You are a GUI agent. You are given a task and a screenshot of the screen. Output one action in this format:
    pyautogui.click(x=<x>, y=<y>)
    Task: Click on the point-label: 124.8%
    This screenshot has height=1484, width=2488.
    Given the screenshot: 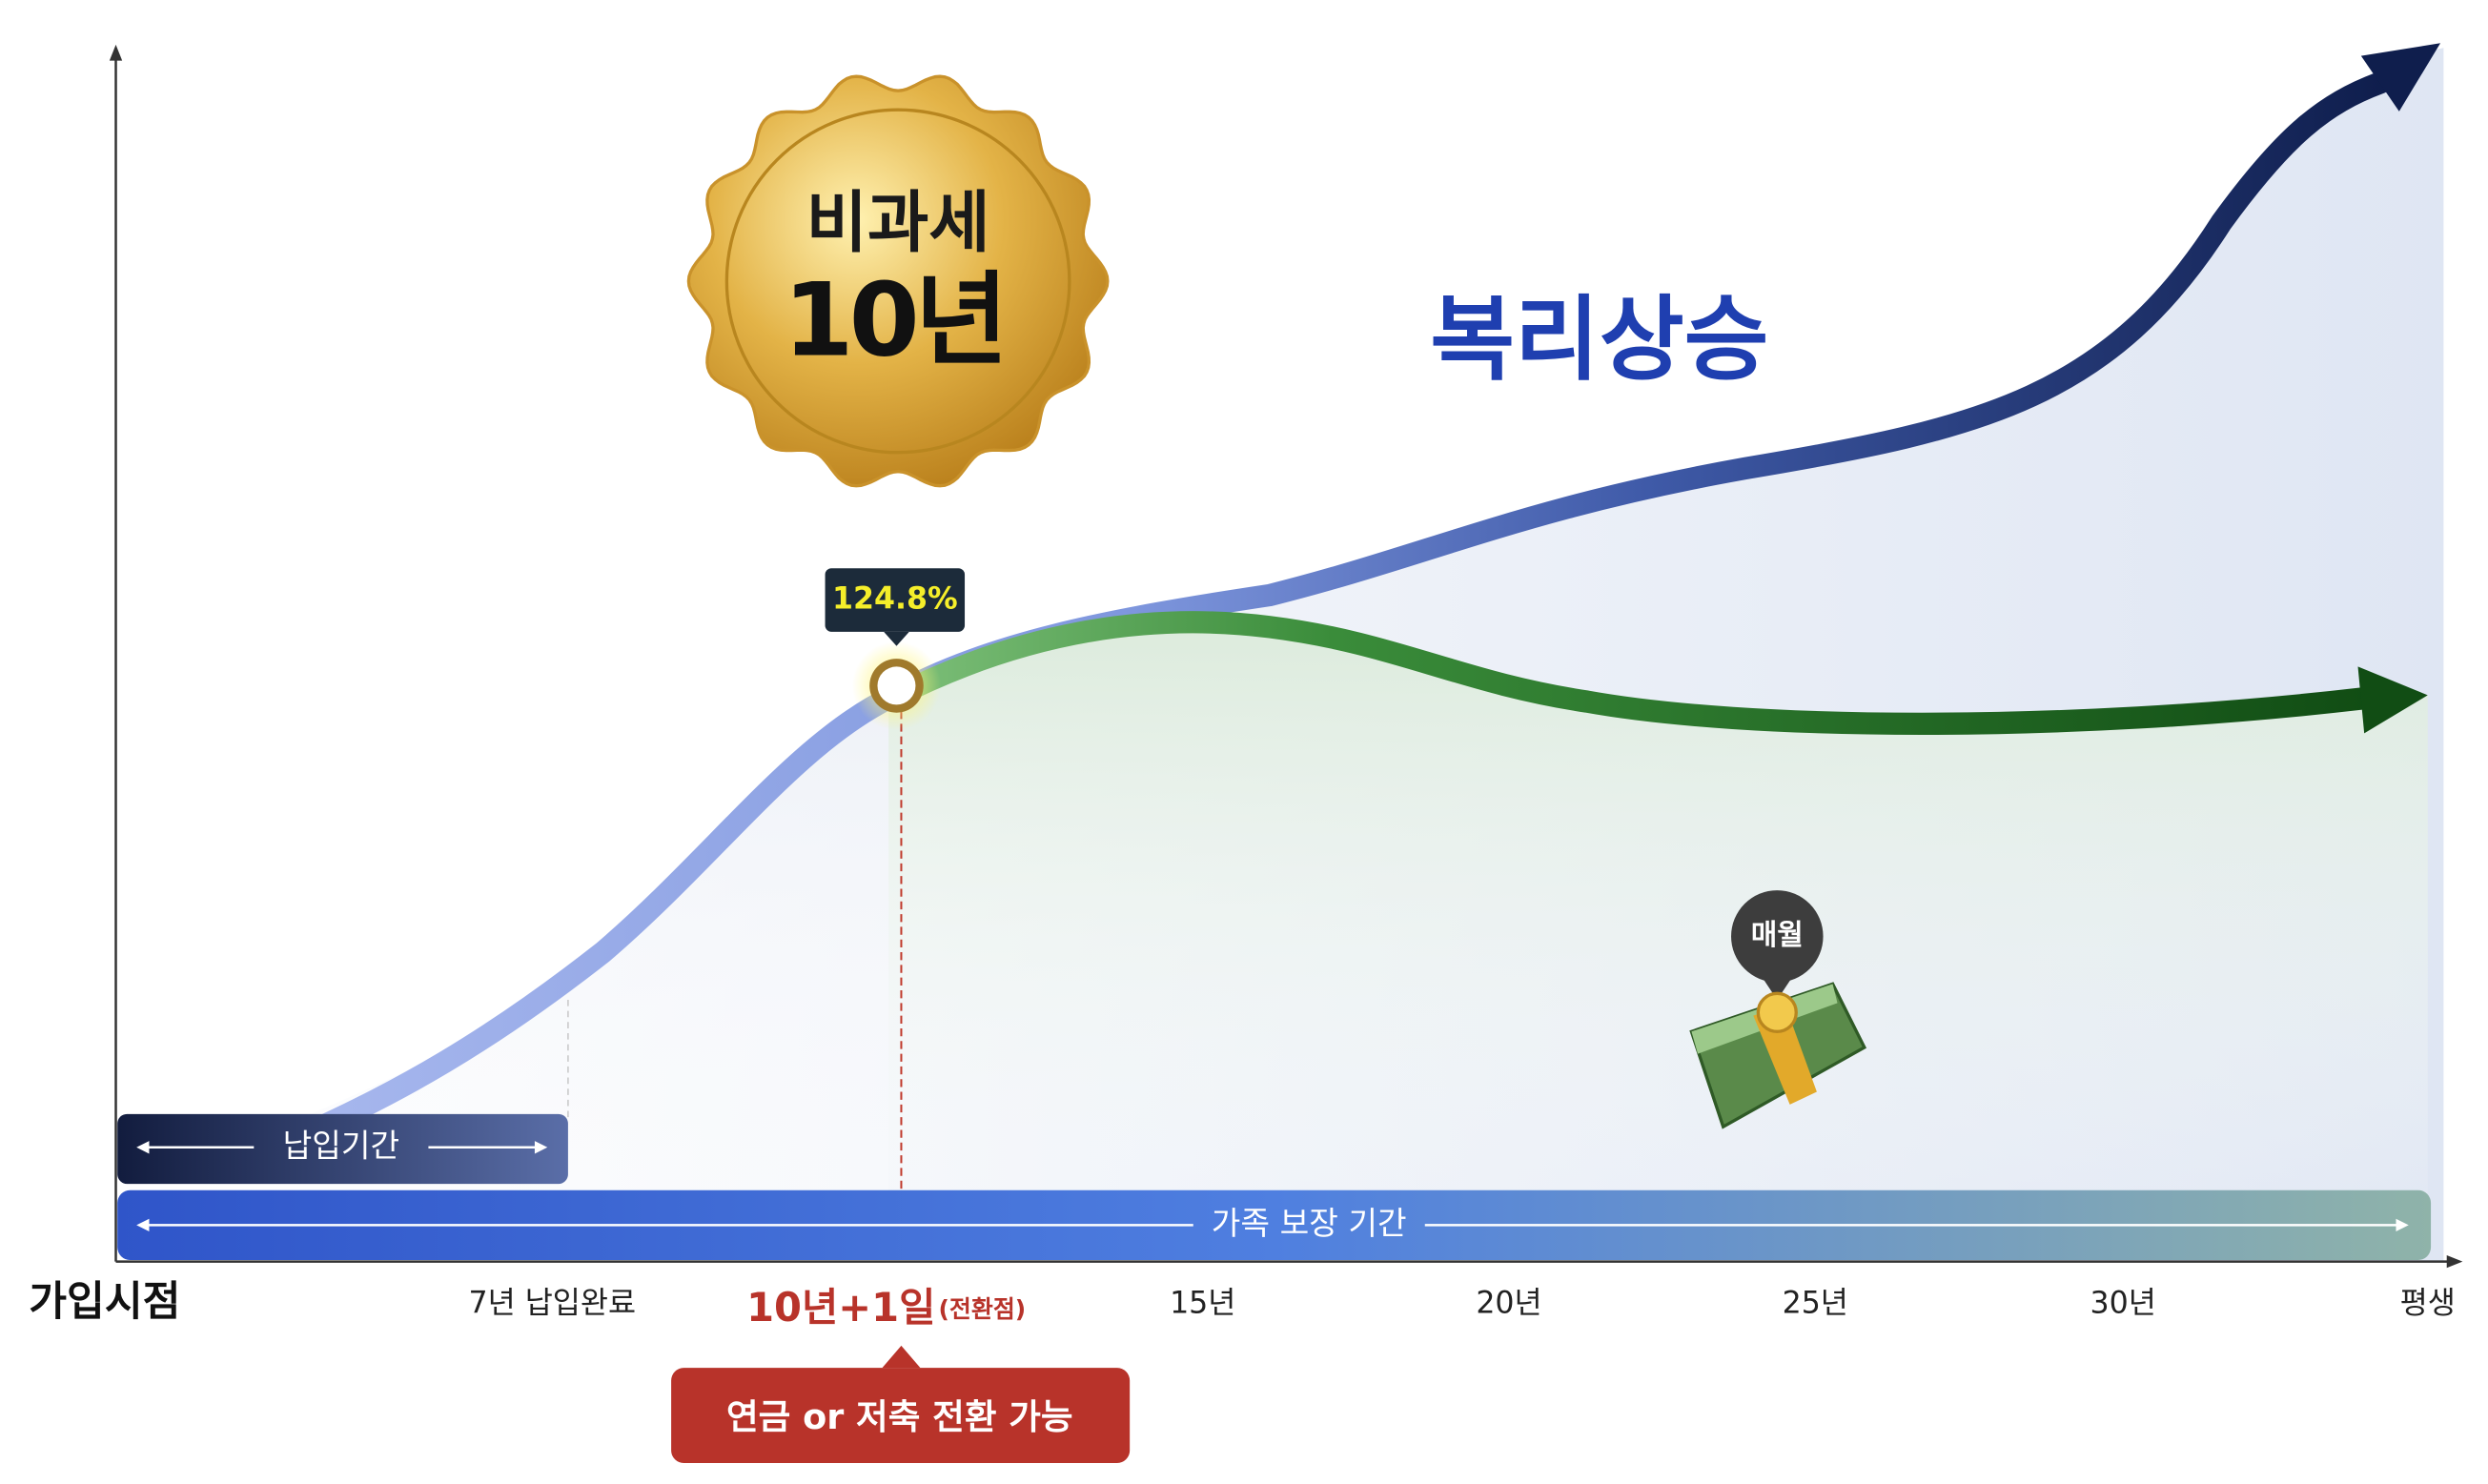 What is the action you would take?
    pyautogui.click(x=895, y=599)
    